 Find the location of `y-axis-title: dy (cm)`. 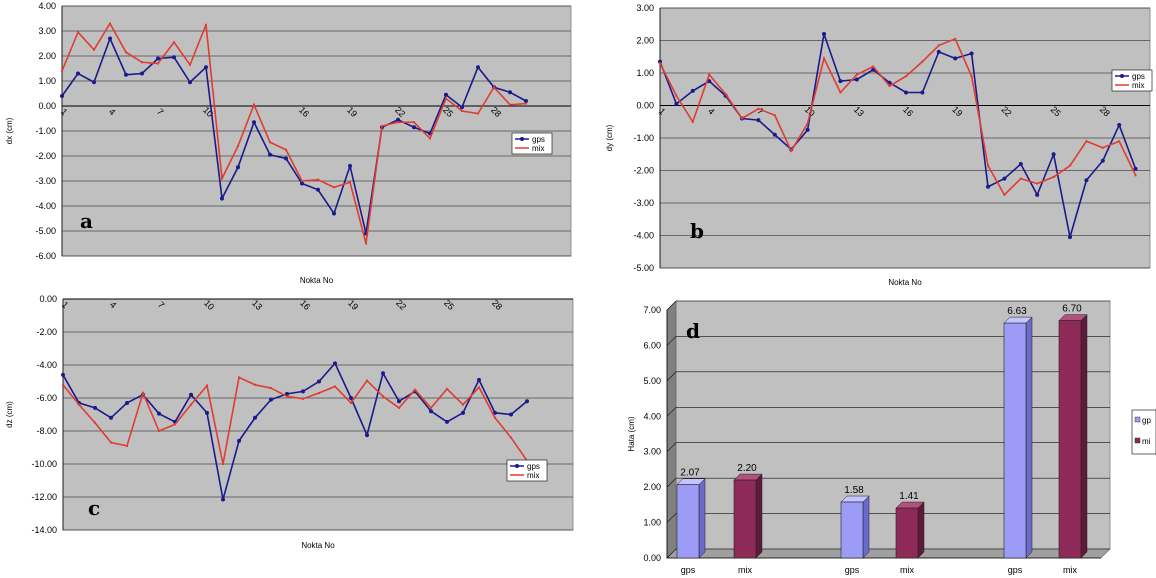

y-axis-title: dy (cm) is located at coordinates (609, 137).